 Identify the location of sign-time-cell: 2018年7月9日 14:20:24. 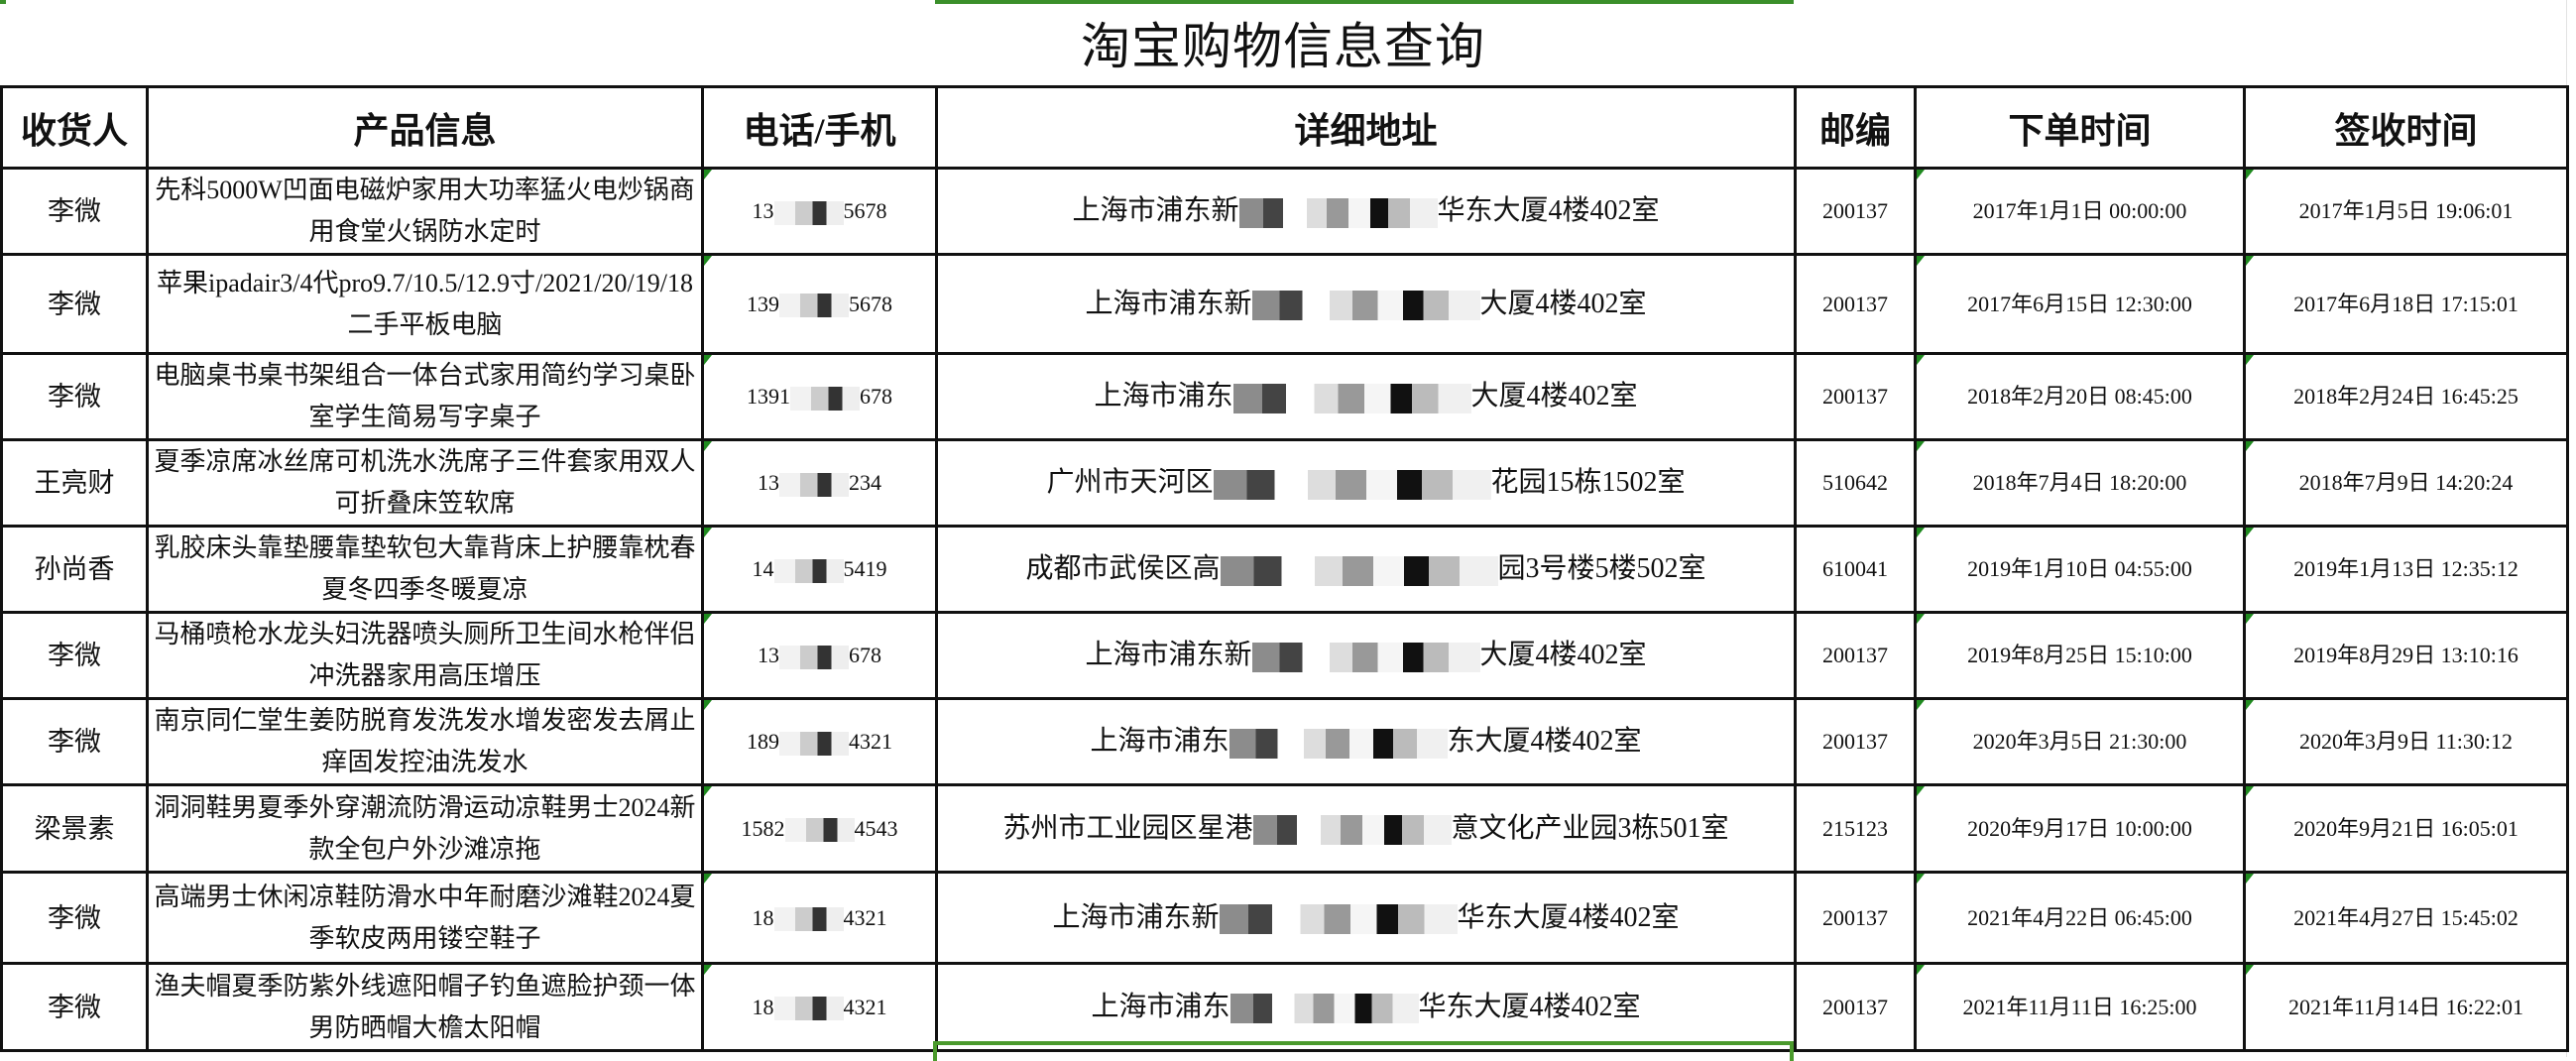
(2406, 483).